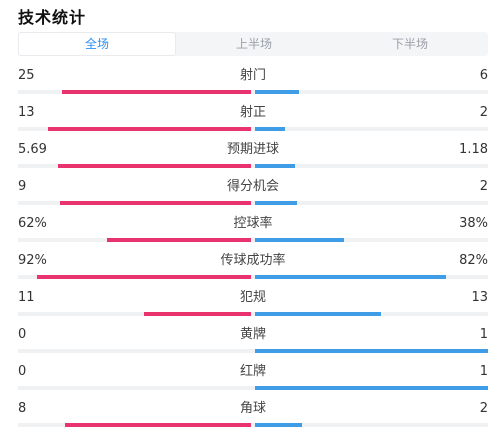 This screenshot has height=440, width=500. I want to click on stat-row-shots-on-target: 13 射正 2, so click(253, 121).